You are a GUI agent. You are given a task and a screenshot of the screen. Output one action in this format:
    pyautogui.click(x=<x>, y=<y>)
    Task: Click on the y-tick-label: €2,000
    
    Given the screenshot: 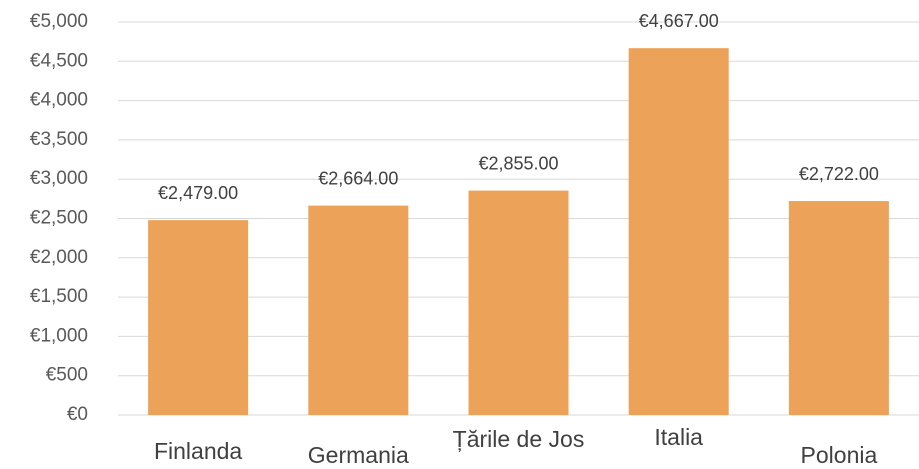 What is the action you would take?
    pyautogui.click(x=59, y=257)
    